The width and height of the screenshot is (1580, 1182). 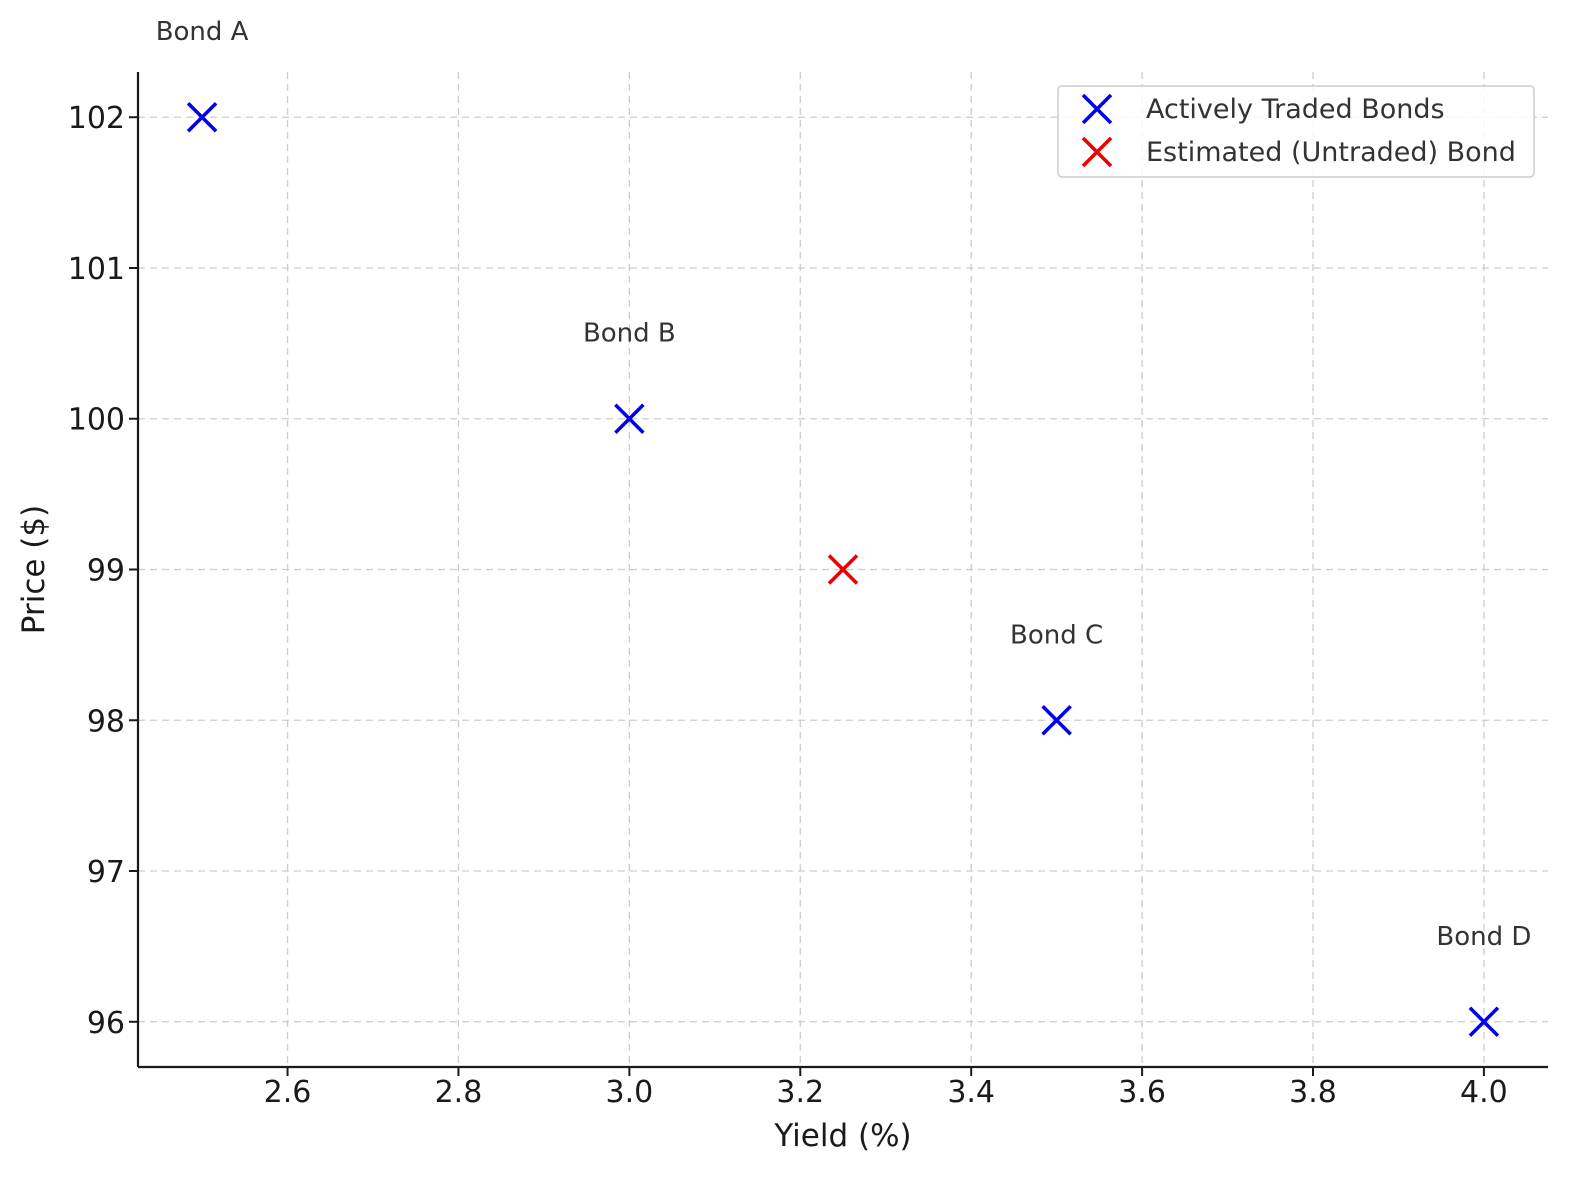 I want to click on y-tick-label: 97, so click(x=106, y=872).